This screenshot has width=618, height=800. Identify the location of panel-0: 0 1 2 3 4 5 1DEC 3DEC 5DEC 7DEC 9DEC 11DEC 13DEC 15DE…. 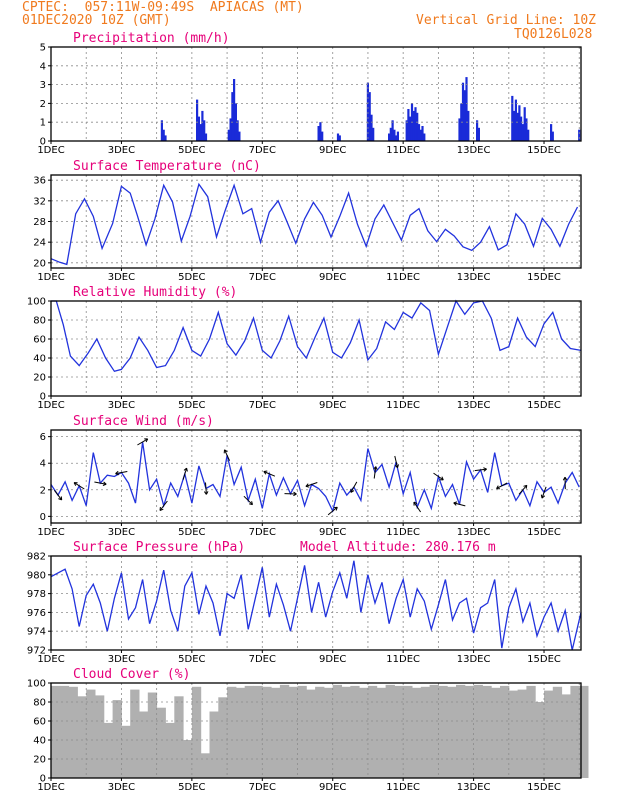
(309, 93).